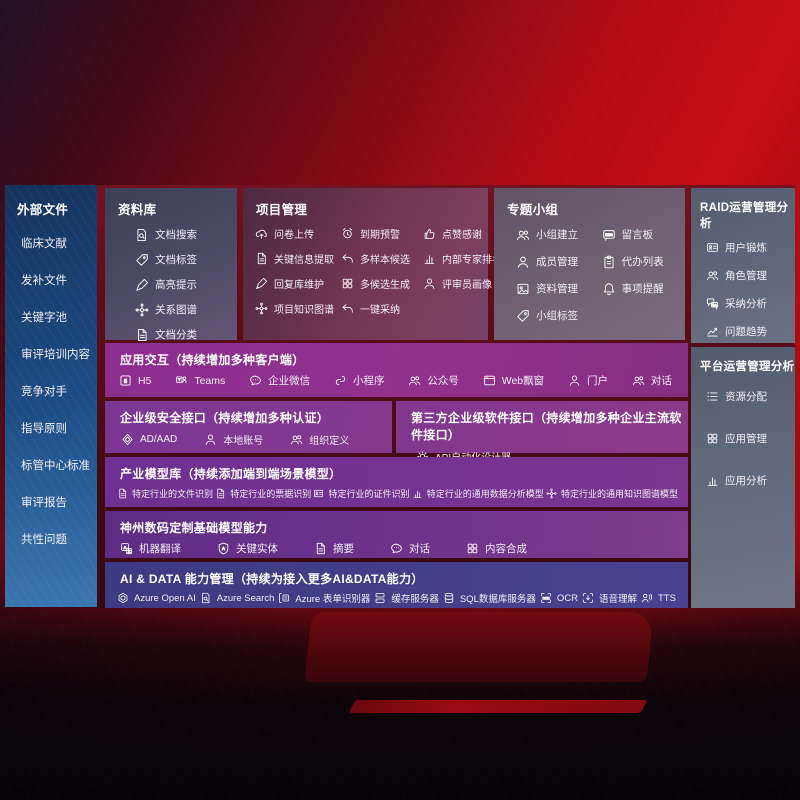 The height and width of the screenshot is (800, 800). Describe the element at coordinates (44, 392) in the screenshot. I see `sidebar-item-competitors: 竞争对手` at that location.